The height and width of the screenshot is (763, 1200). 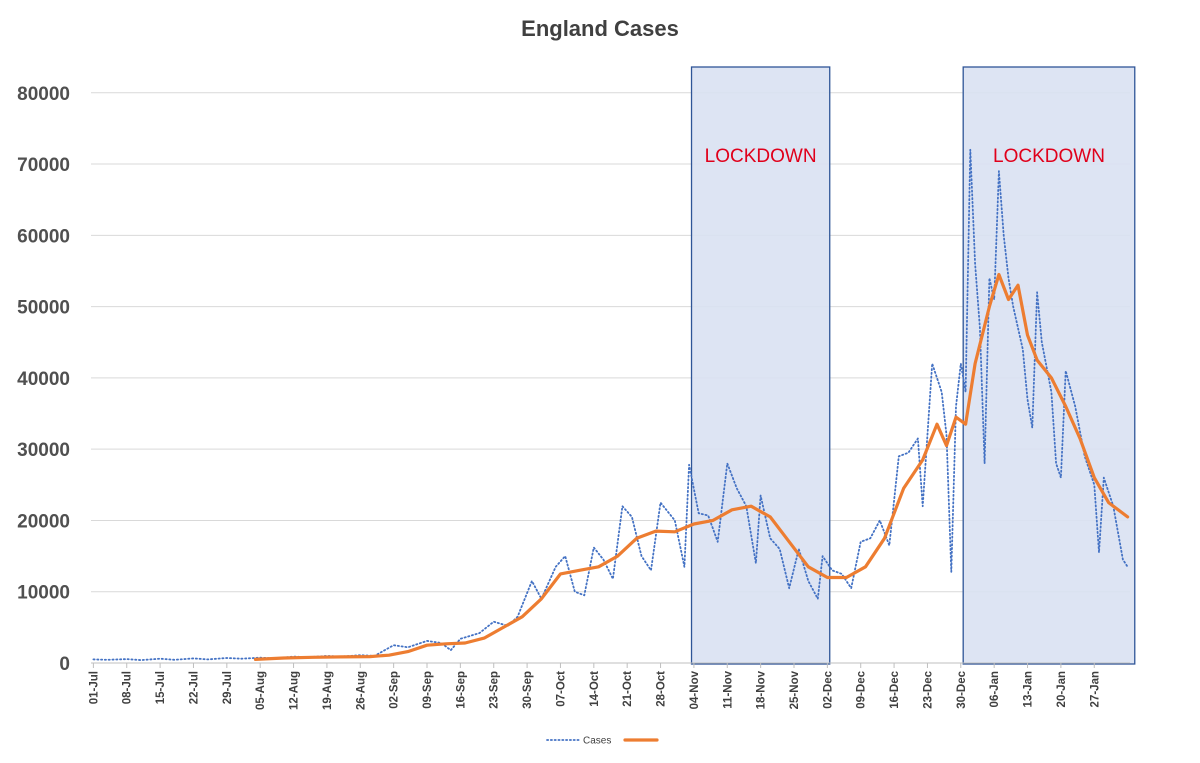 What do you see at coordinates (43, 236) in the screenshot?
I see `y-tick-label: 60000` at bounding box center [43, 236].